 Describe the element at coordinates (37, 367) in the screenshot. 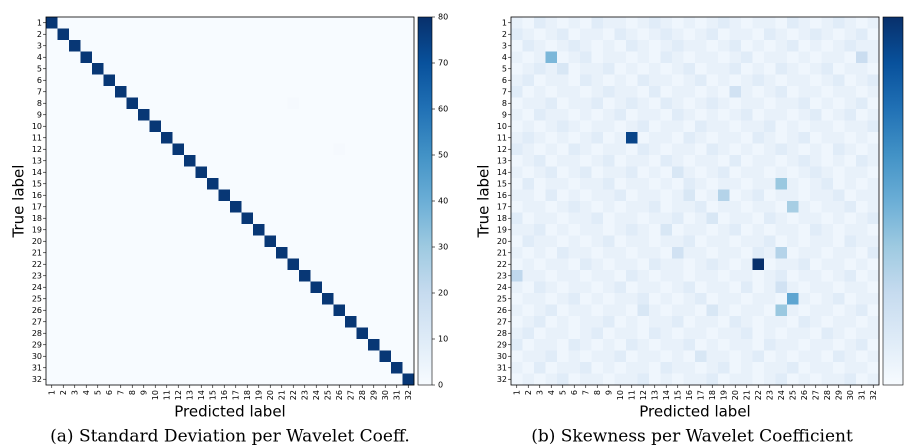

I see `y-tick-label: 31` at that location.